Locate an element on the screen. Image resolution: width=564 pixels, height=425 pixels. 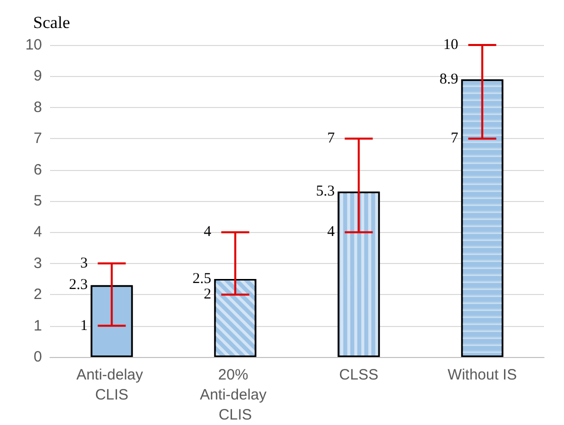
y-tick-label: 2 is located at coordinates (38, 295).